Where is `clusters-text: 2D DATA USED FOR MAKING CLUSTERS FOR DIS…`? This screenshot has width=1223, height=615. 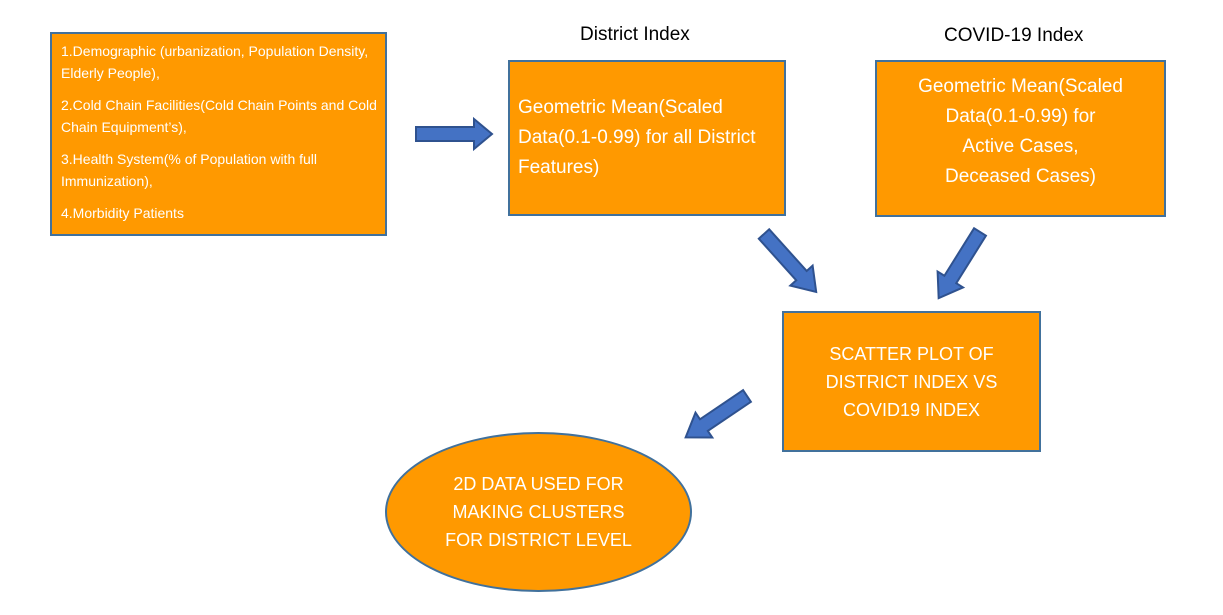 clusters-text: 2D DATA USED FOR MAKING CLUSTERS FOR DIS… is located at coordinates (538, 512).